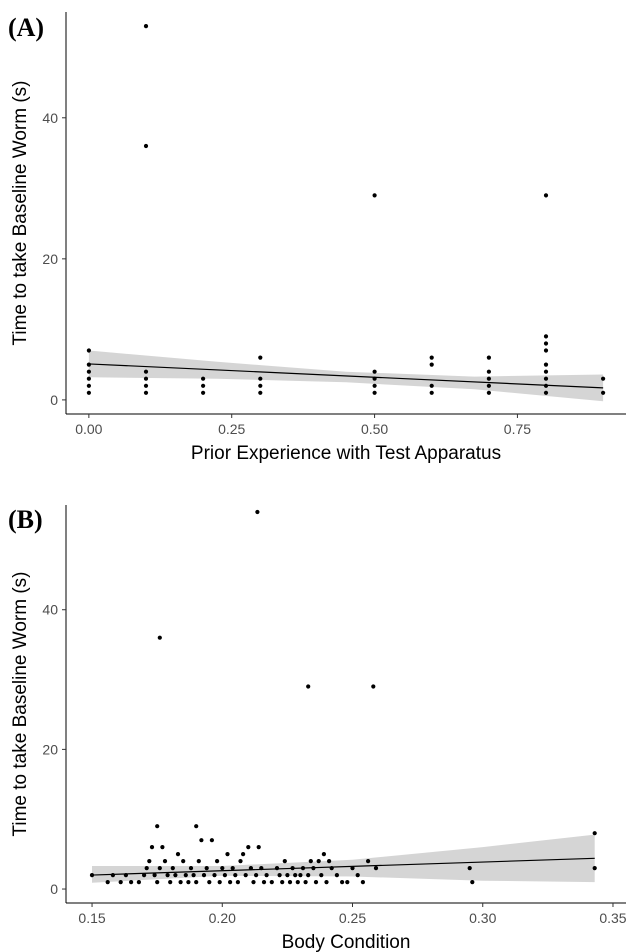 The image size is (630, 952). Describe the element at coordinates (54, 889) in the screenshot. I see `y-tick-label: 0` at that location.